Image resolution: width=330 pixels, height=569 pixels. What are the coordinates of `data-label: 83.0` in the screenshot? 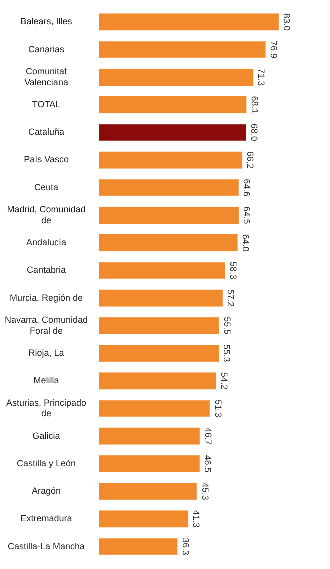 It's located at (287, 22).